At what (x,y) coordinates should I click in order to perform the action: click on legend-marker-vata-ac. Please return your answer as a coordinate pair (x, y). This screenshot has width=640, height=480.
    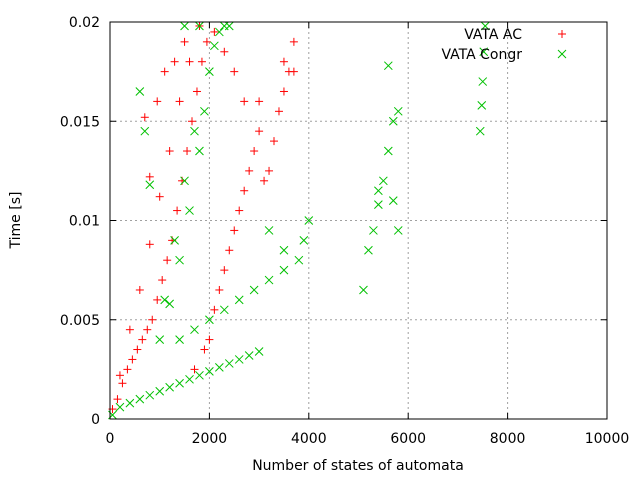
    Looking at the image, I should click on (562, 34).